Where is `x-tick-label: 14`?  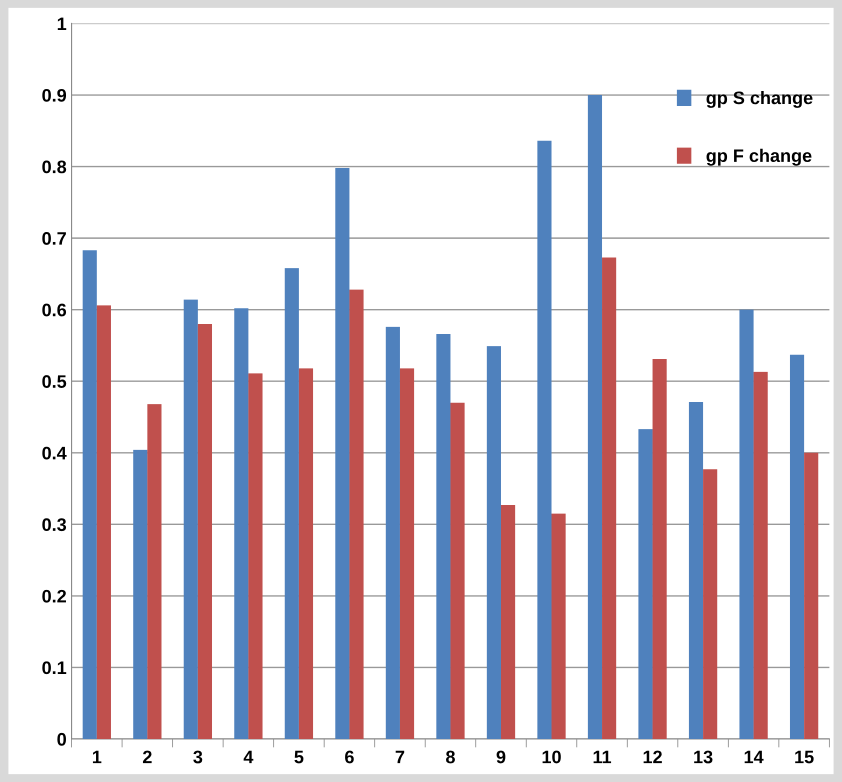
x-tick-label: 14 is located at coordinates (754, 757).